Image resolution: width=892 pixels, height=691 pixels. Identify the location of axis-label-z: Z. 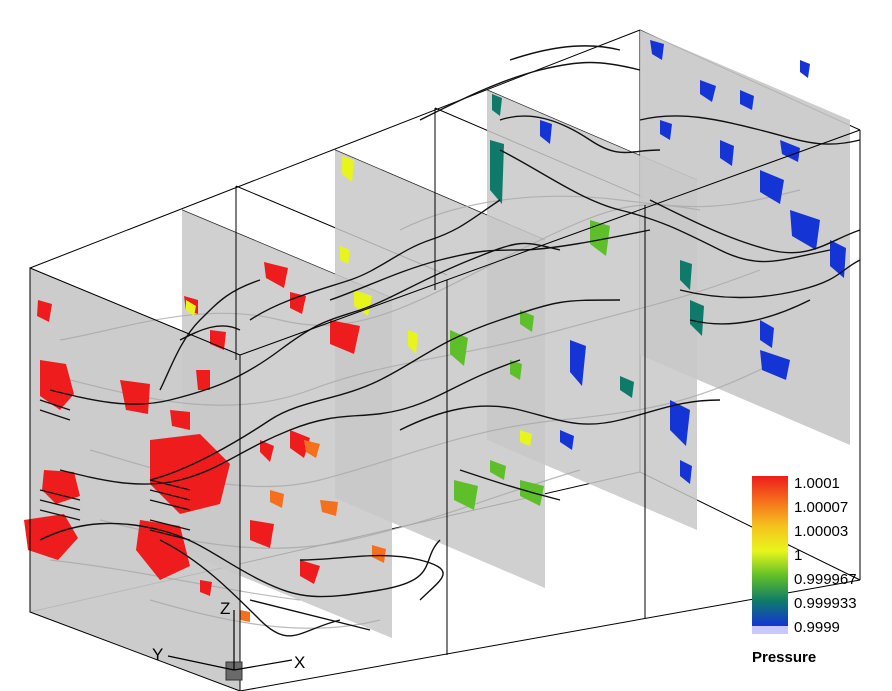
(225, 608).